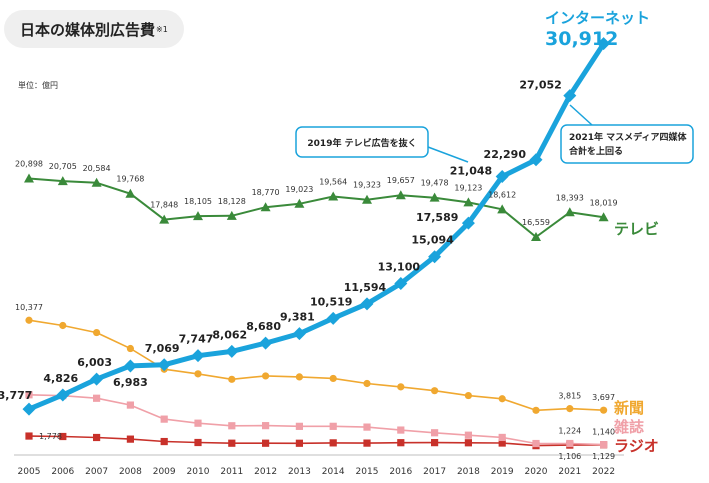 This screenshot has height=483, width=709. What do you see at coordinates (29, 307) in the screenshot?
I see `newspaper-value-2005: 10,377` at bounding box center [29, 307].